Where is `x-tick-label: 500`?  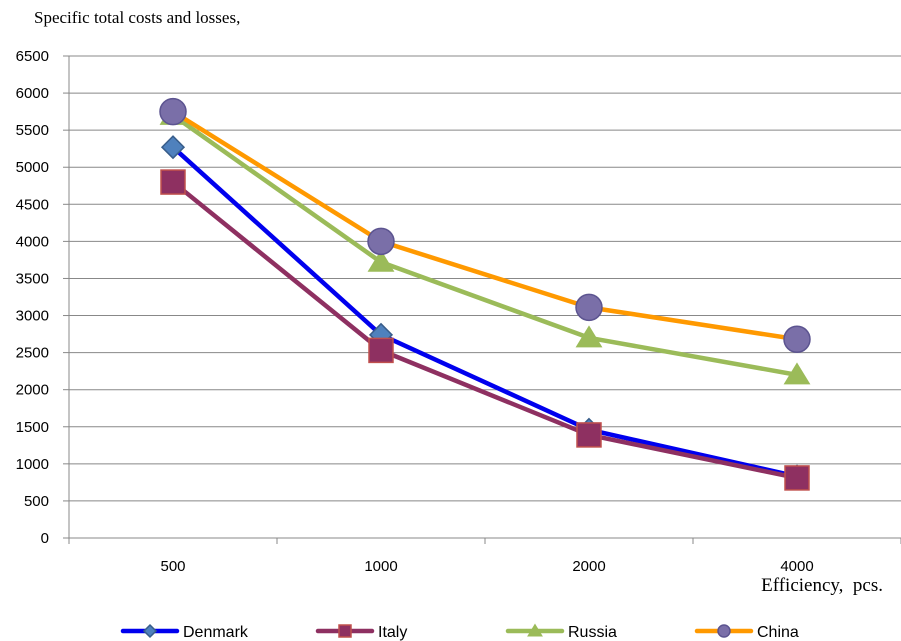
x-tick-label: 500 is located at coordinates (172, 566).